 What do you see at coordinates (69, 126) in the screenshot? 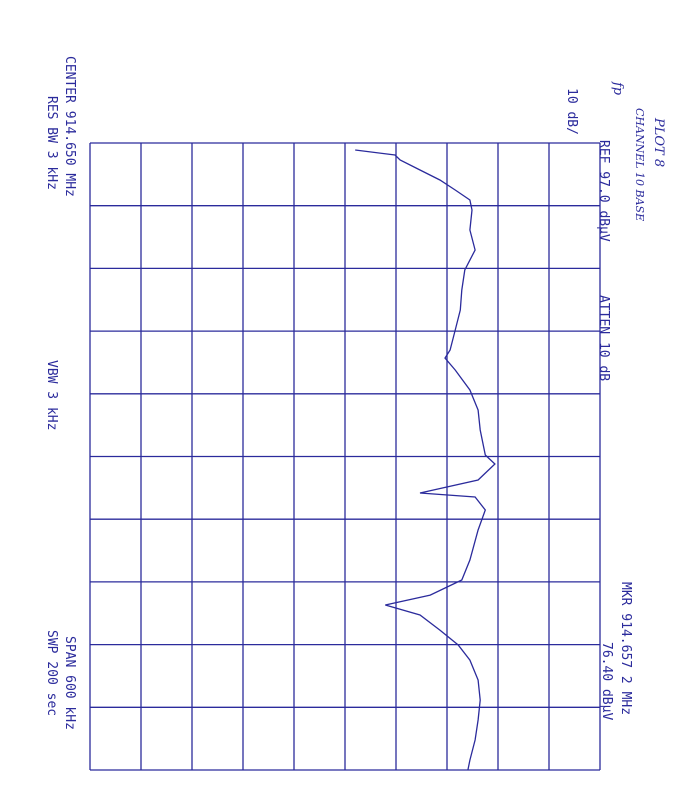
I see `center-frequency: CENTER 914.650 MHz` at bounding box center [69, 126].